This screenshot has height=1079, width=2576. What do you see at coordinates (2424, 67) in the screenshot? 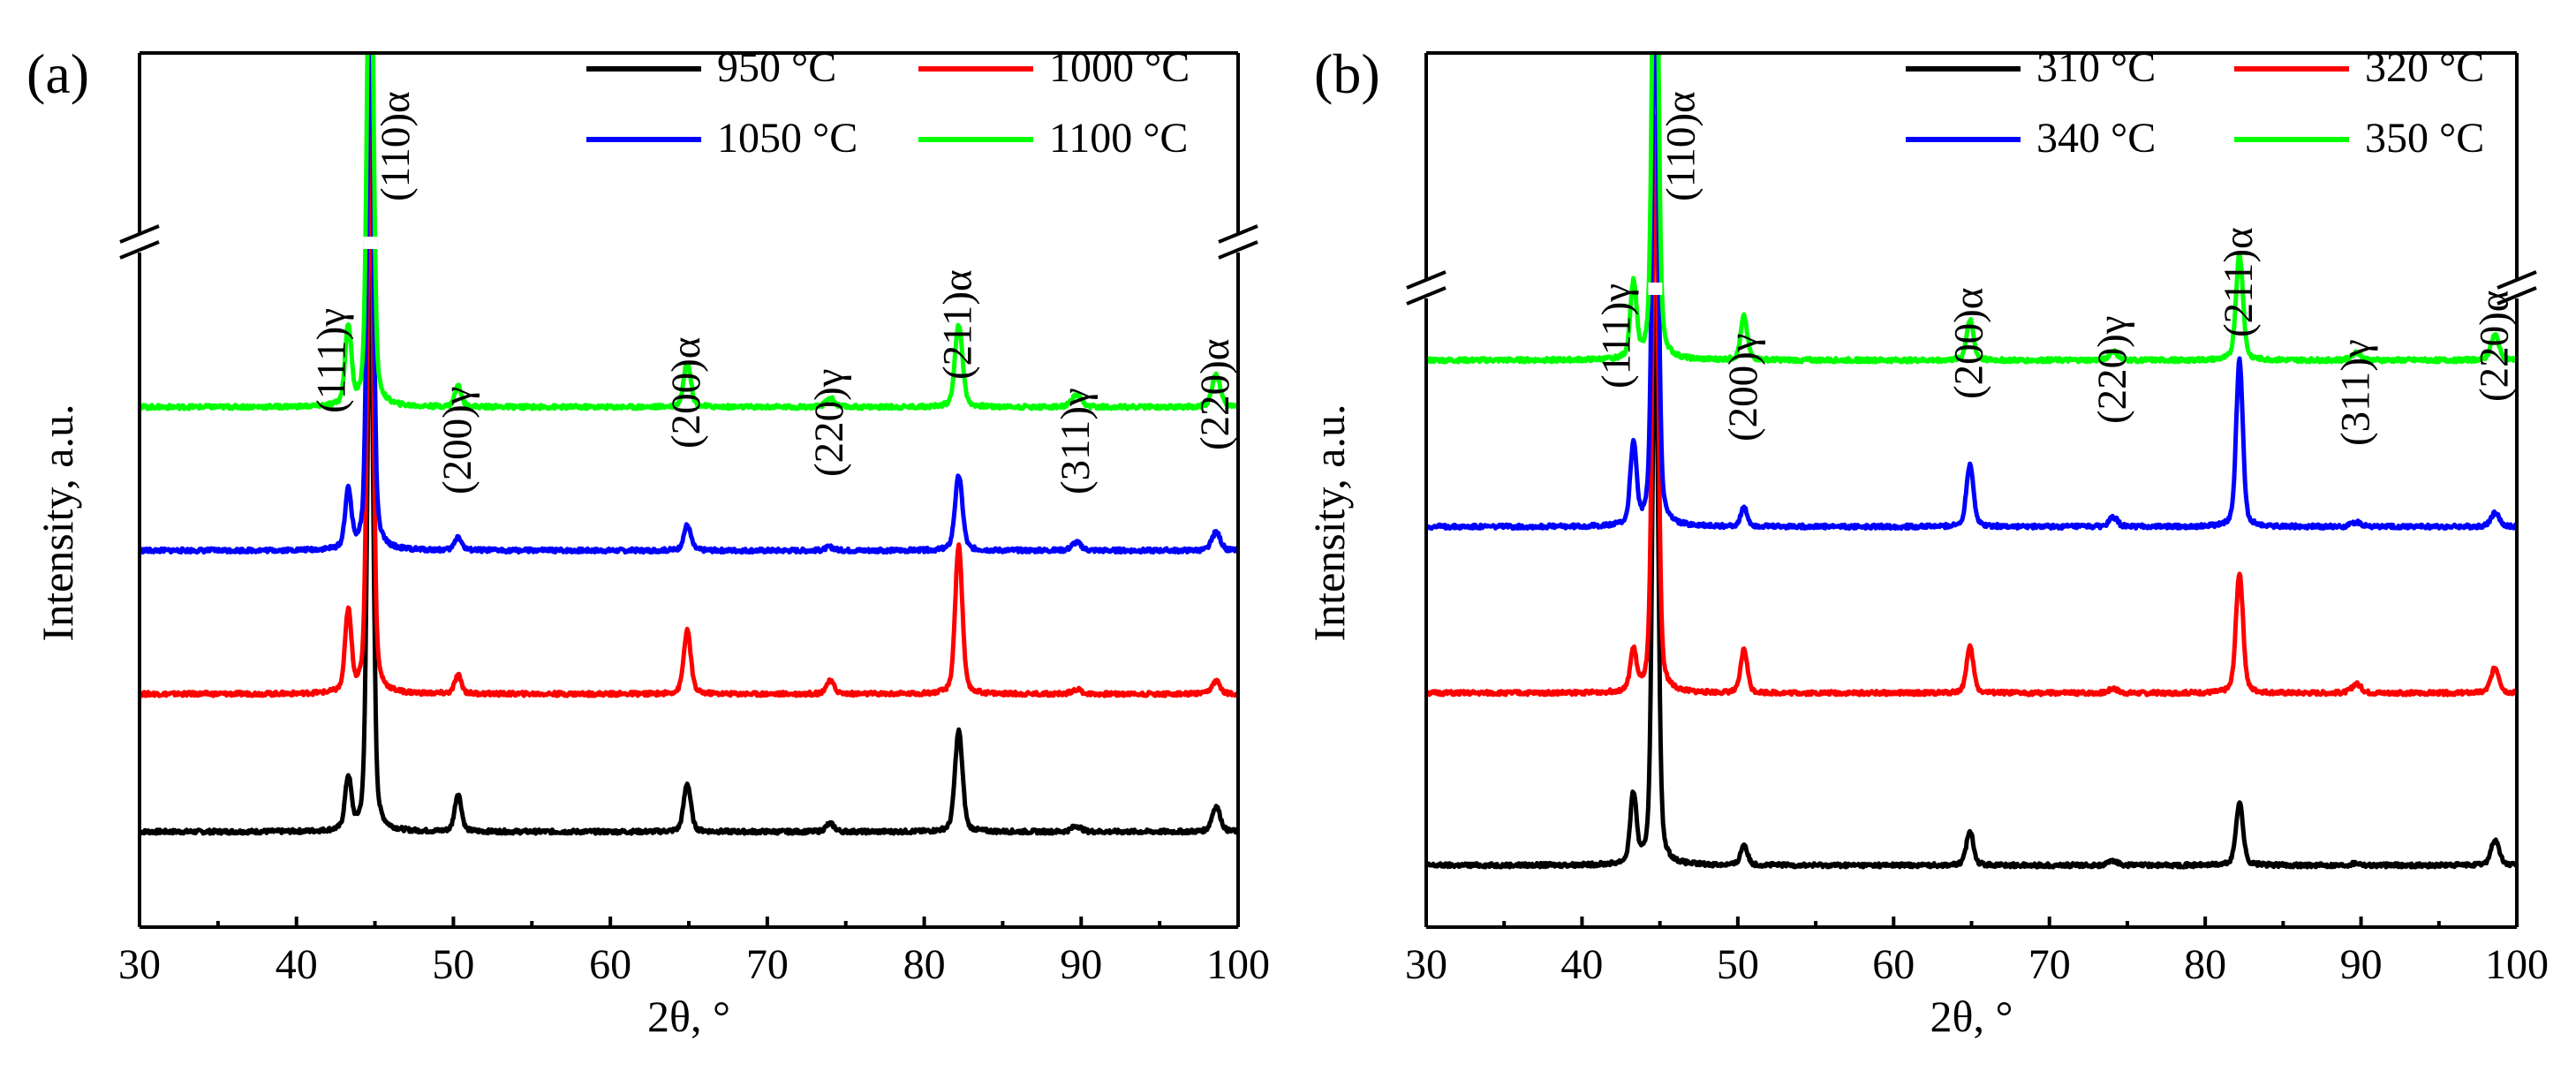
I see `legend-entry: 320 °C` at bounding box center [2424, 67].